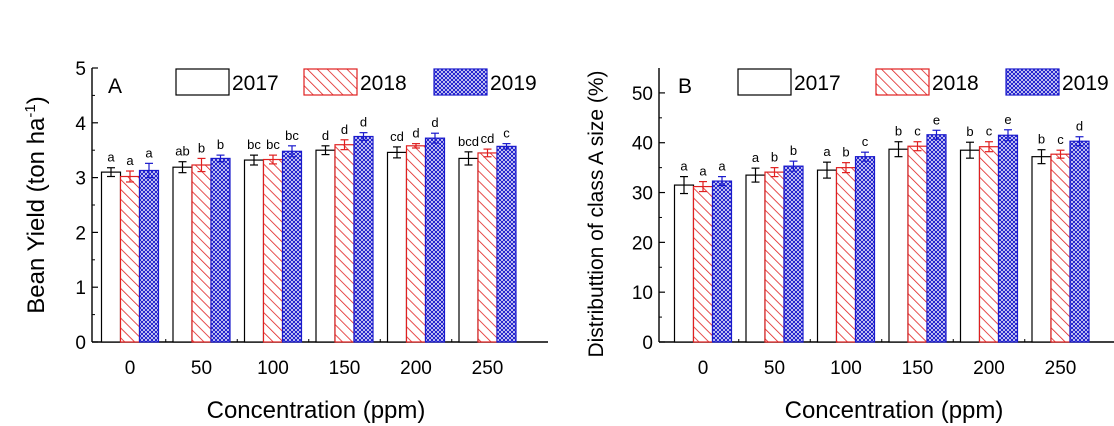  Describe the element at coordinates (1032, 82) in the screenshot. I see `legend-swatch-b-2019` at that location.